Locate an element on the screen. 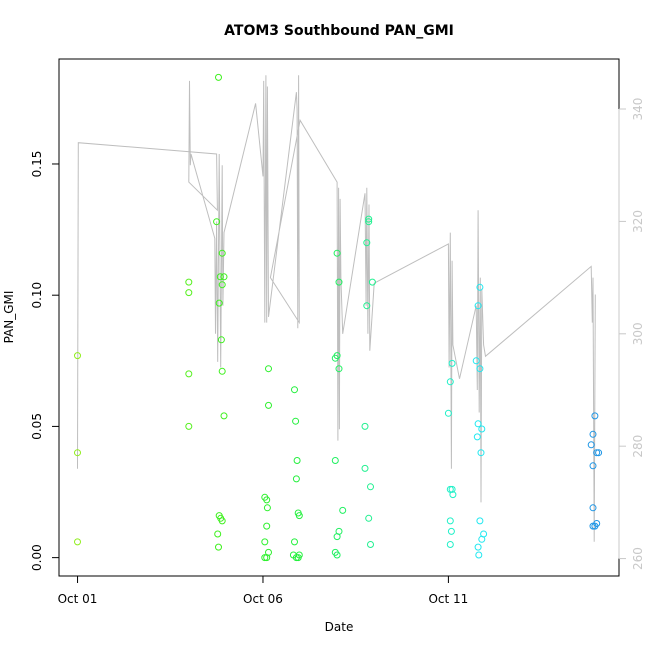  right-tick-label: 300 is located at coordinates (638, 333).